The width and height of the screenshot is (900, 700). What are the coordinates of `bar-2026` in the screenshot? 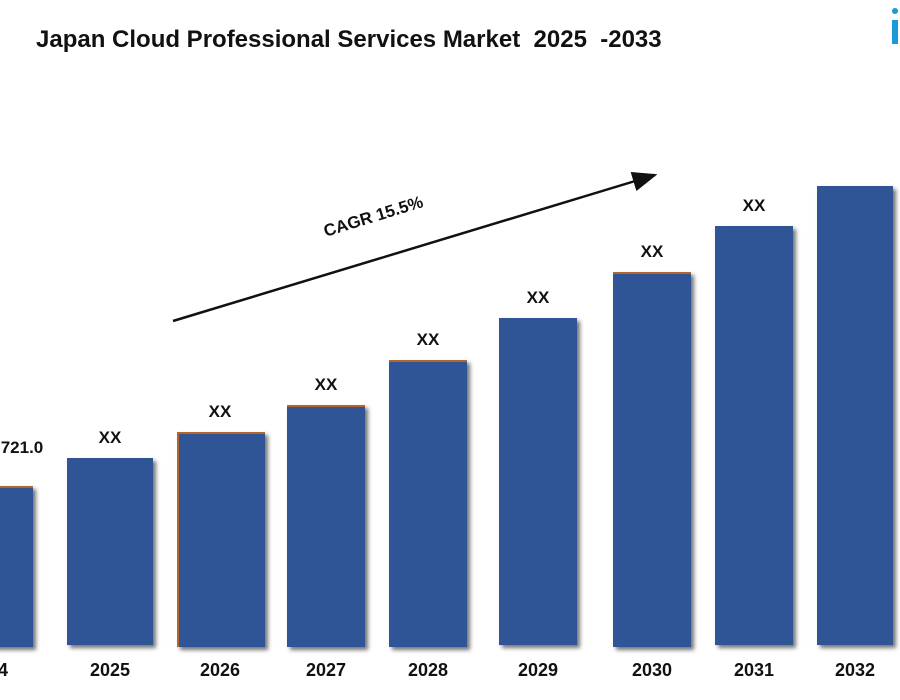 It's located at (221, 539).